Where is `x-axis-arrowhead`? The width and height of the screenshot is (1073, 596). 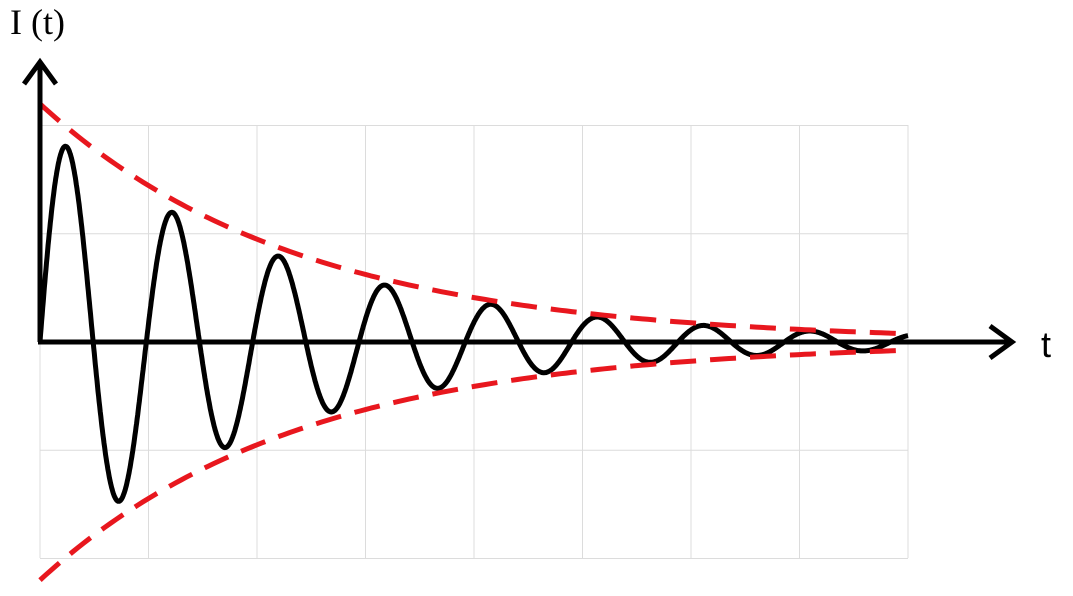
x-axis-arrowhead is located at coordinates (1002, 342).